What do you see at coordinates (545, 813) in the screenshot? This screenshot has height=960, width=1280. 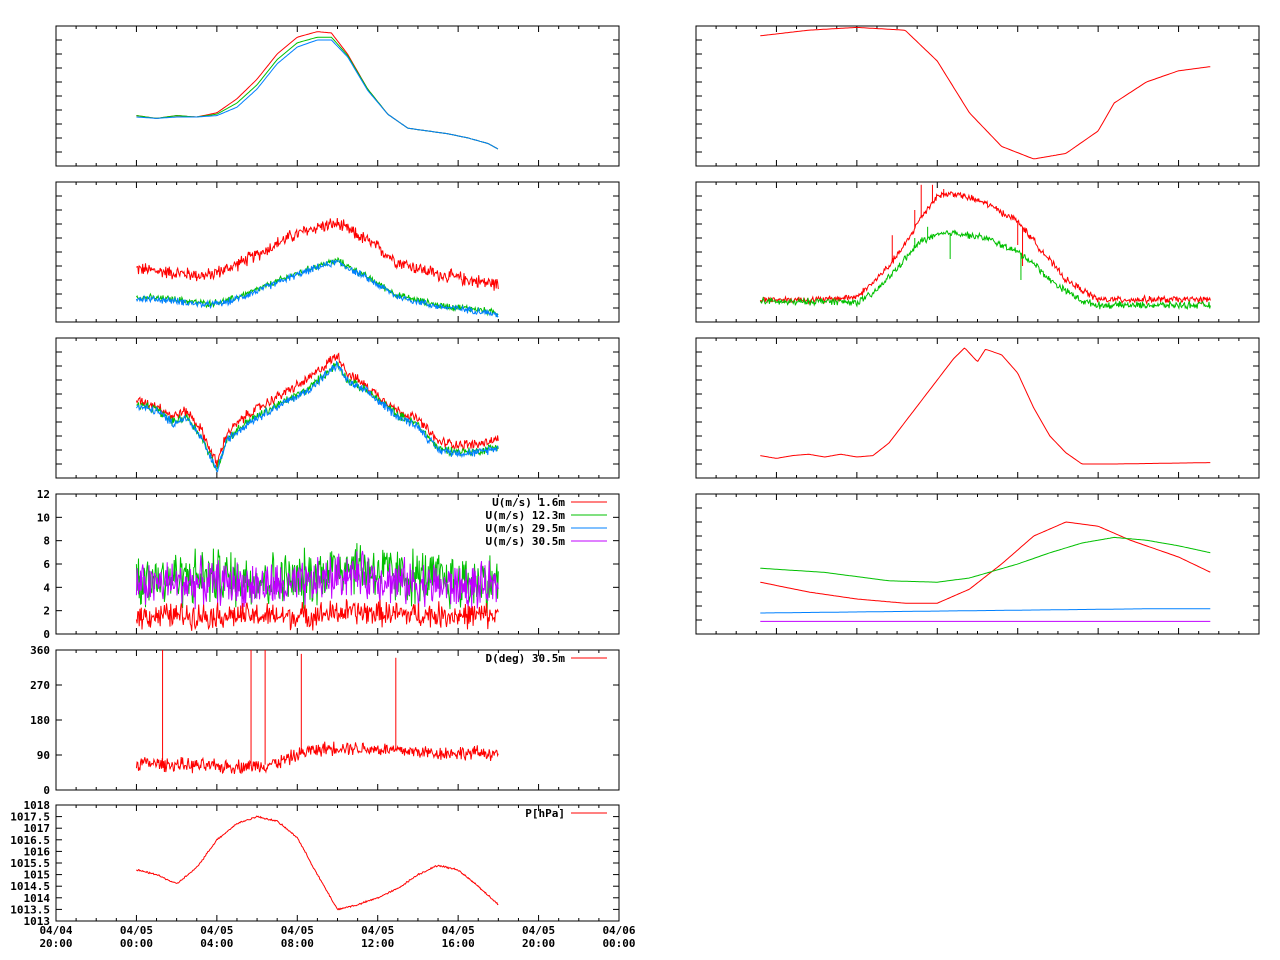 I see `legend-label: P[hPa]` at bounding box center [545, 813].